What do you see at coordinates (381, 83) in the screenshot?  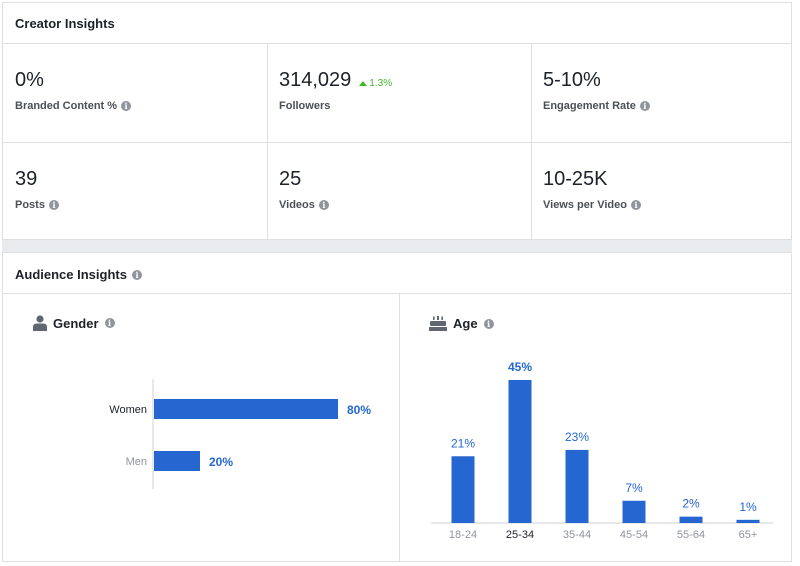 I see `change-value: 1.3%` at bounding box center [381, 83].